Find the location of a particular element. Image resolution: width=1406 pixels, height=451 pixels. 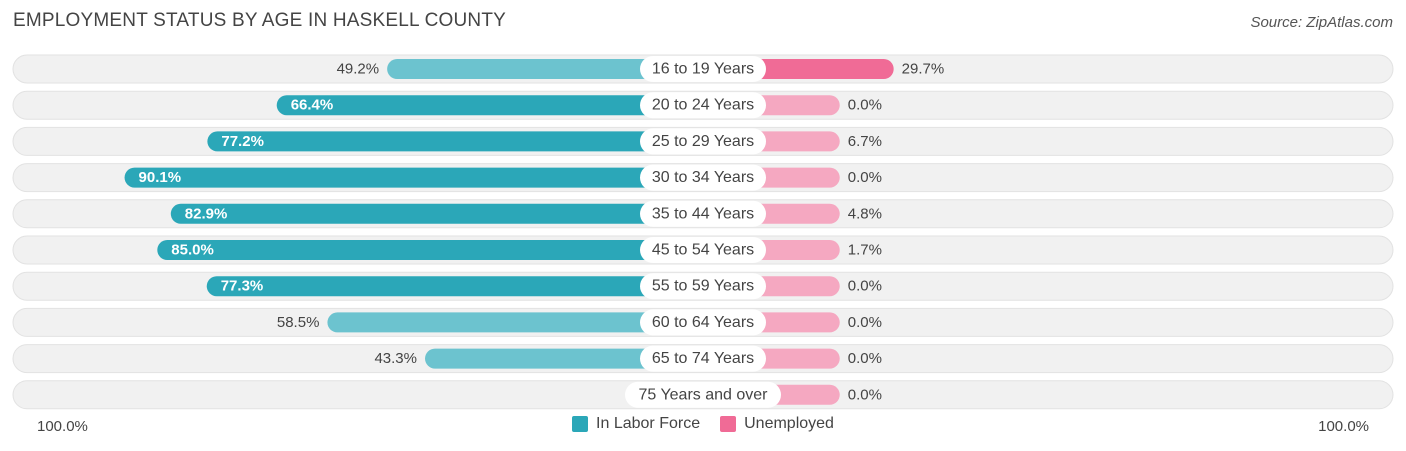

category-label: 20 to 24 Years is located at coordinates (703, 105).